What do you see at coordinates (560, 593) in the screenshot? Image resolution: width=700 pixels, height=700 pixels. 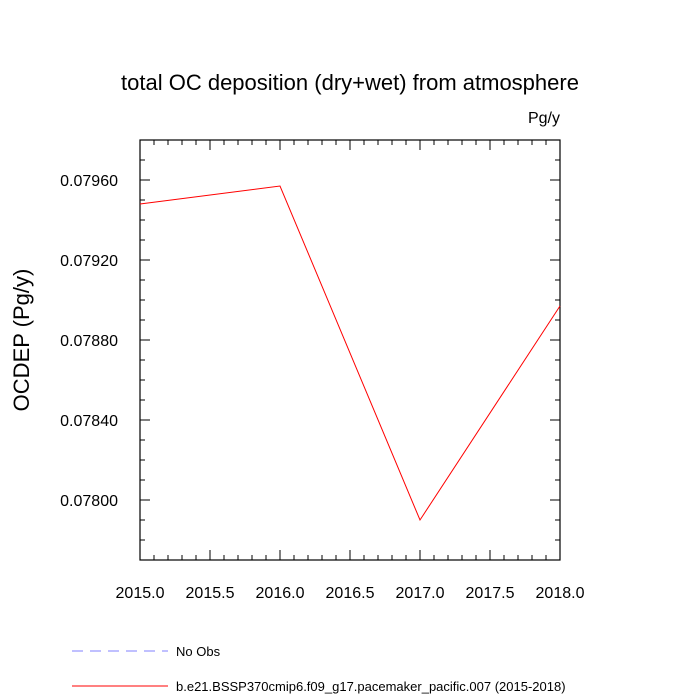 I see `x-tick-label: 2018.0` at bounding box center [560, 593].